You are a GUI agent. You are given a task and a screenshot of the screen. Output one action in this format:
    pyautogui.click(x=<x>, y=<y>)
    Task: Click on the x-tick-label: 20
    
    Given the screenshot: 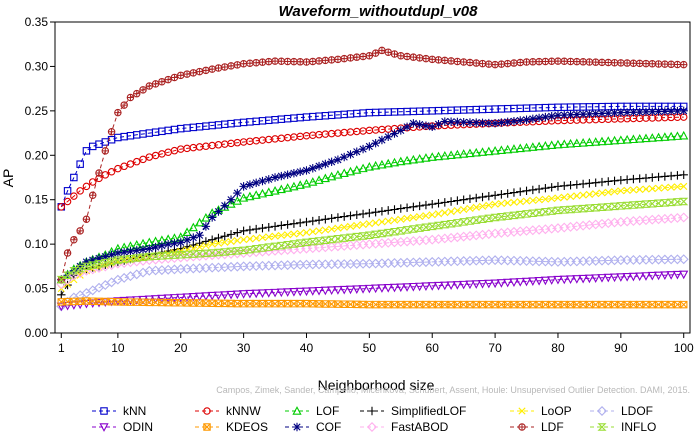 What is the action you would take?
    pyautogui.click(x=181, y=348)
    